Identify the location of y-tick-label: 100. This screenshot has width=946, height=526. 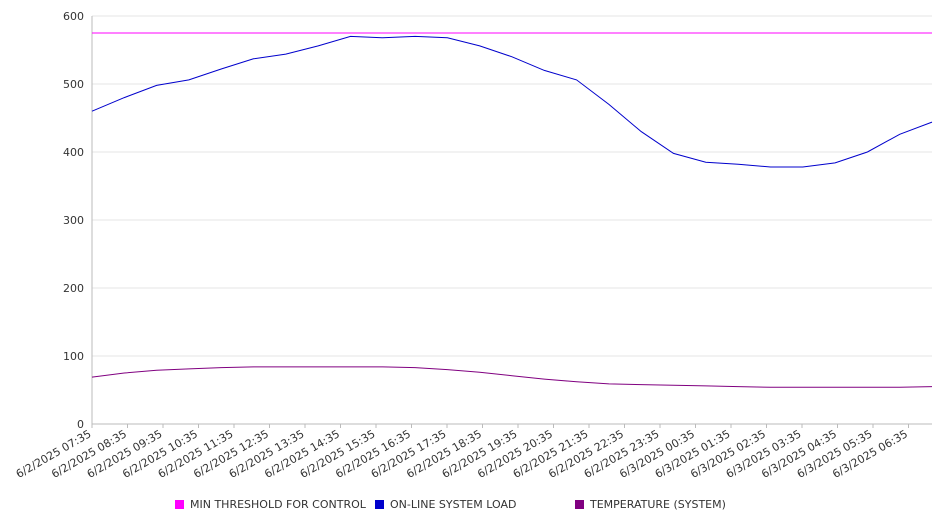
(73, 356).